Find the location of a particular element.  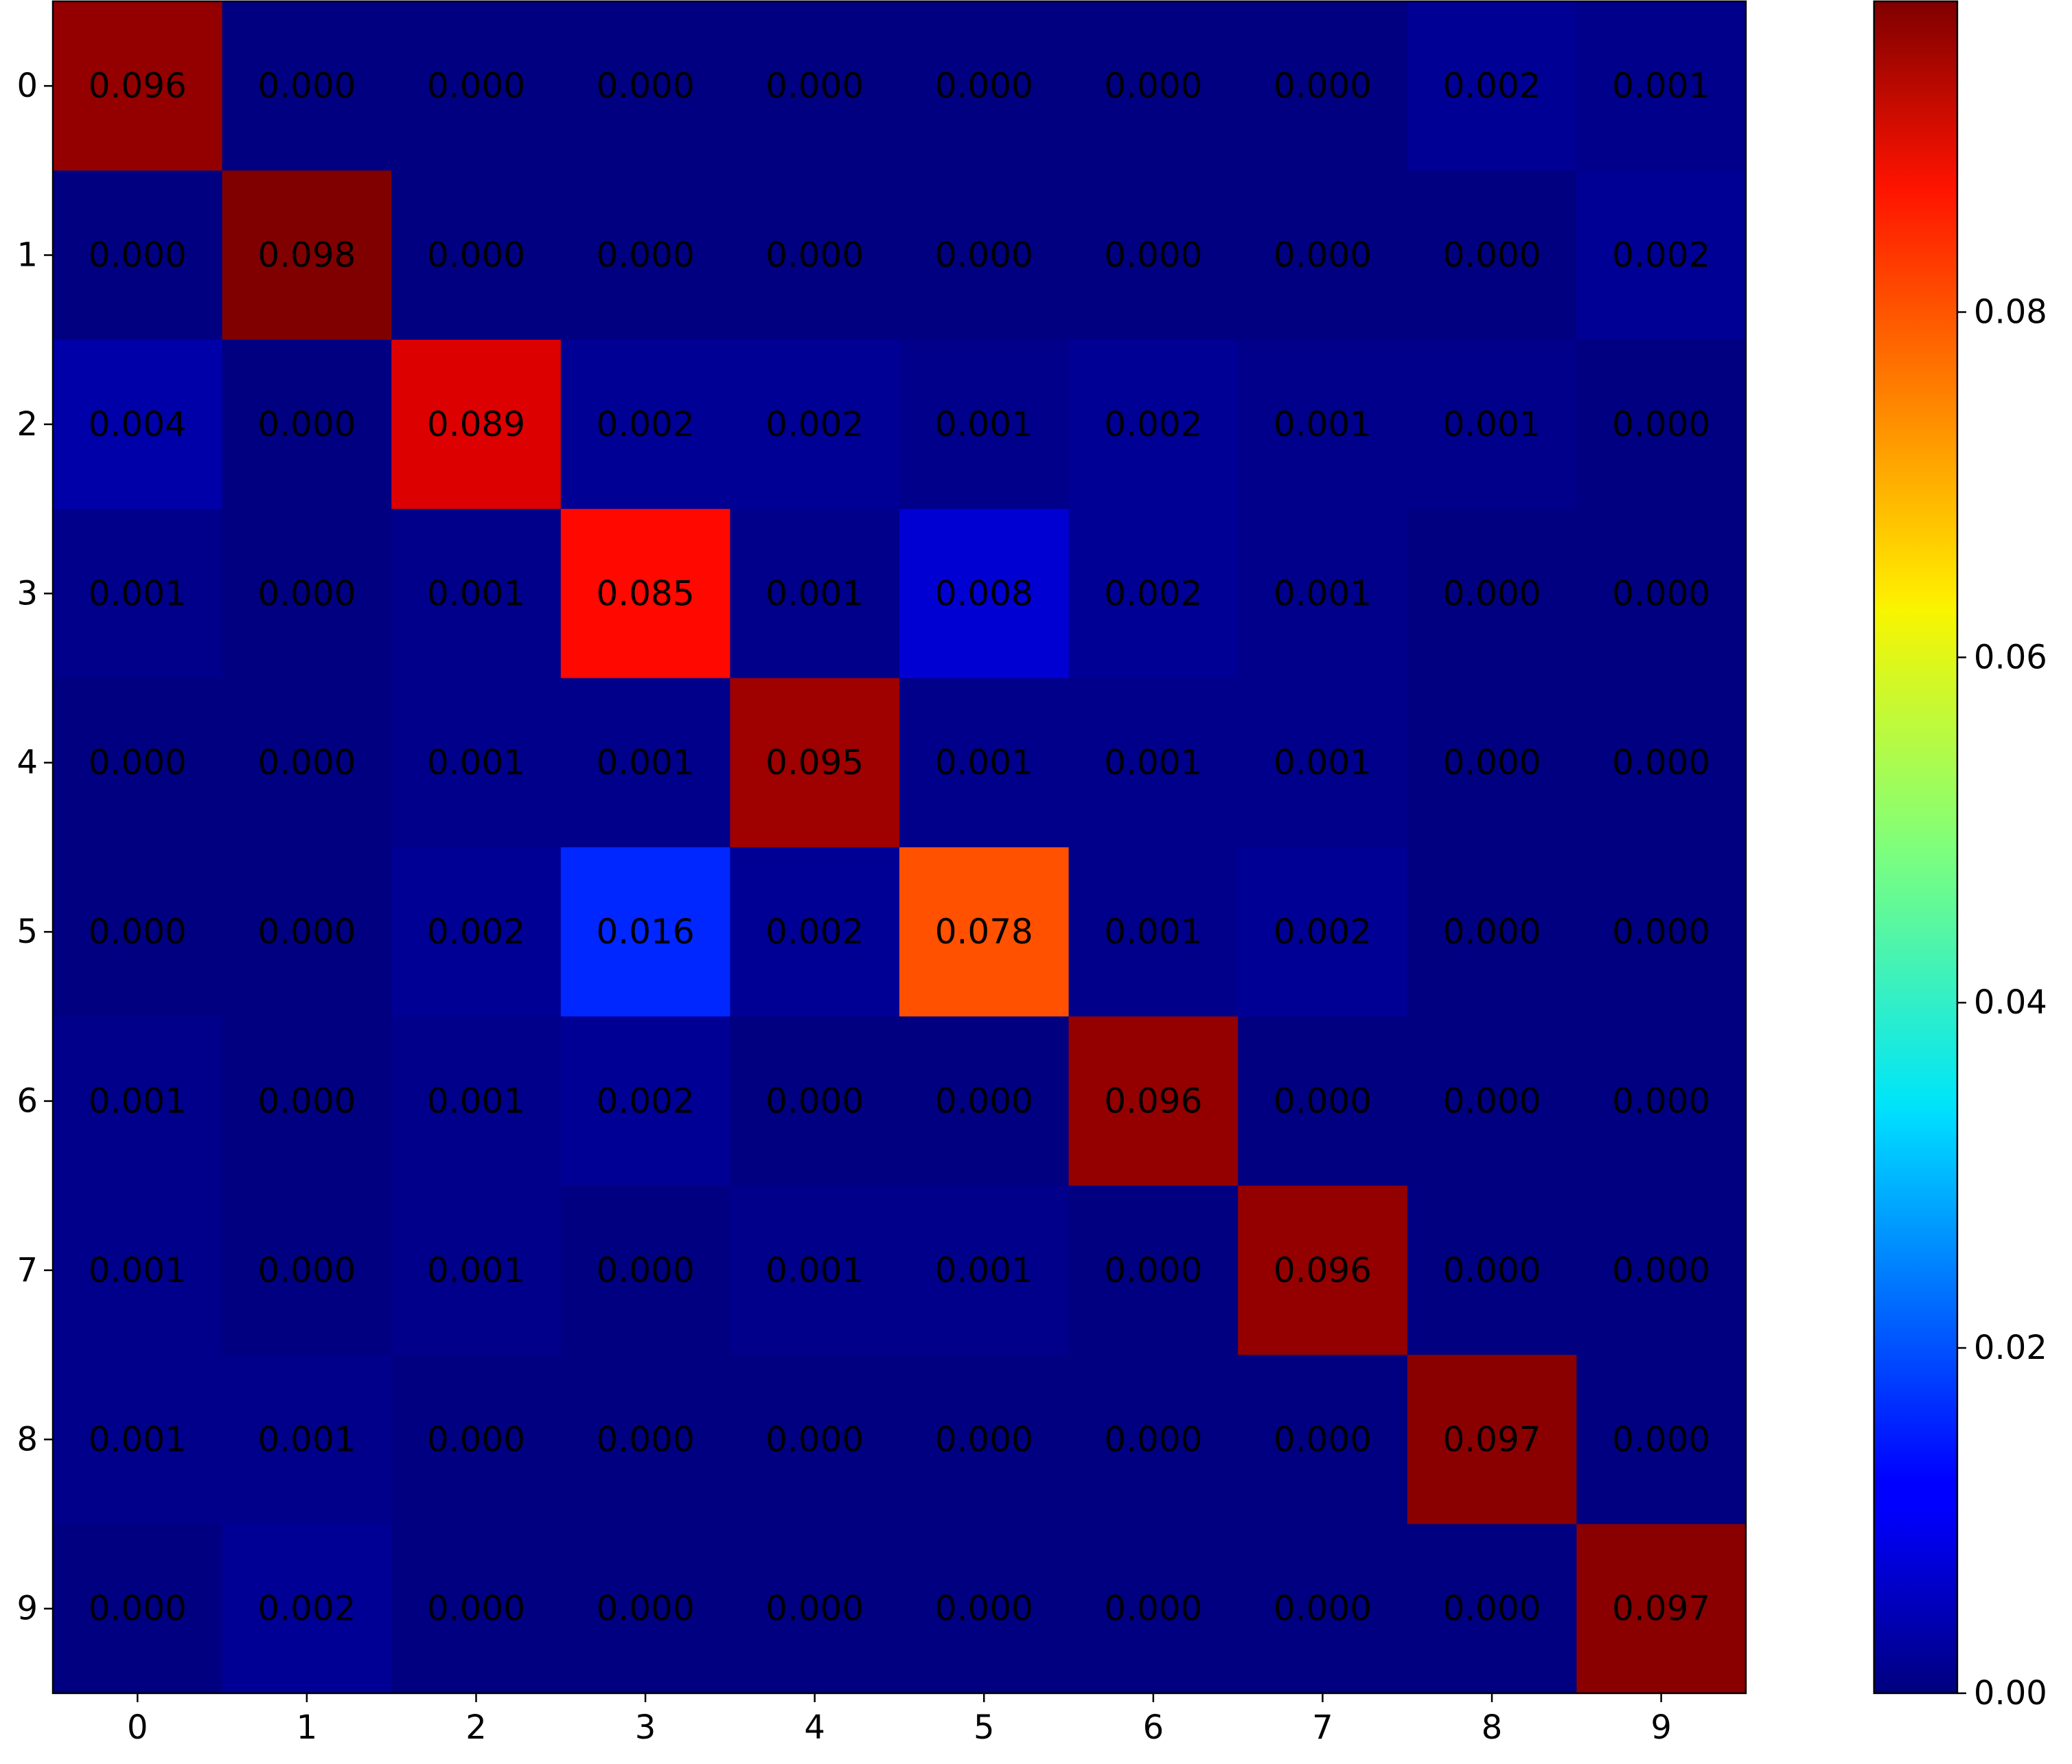

colorbar: 0.00 0.02 0.04 0.06 0.08 is located at coordinates (1960, 856).